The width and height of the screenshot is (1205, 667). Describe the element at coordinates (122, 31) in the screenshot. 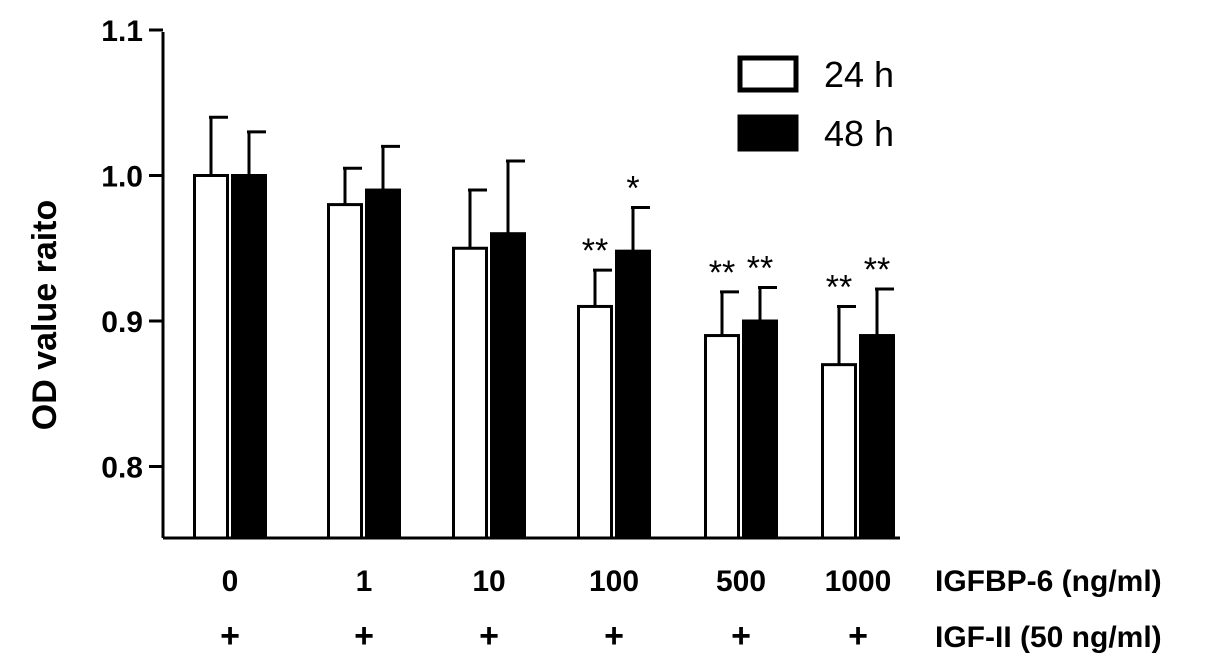

I see `y-tick-label: 1.1` at that location.